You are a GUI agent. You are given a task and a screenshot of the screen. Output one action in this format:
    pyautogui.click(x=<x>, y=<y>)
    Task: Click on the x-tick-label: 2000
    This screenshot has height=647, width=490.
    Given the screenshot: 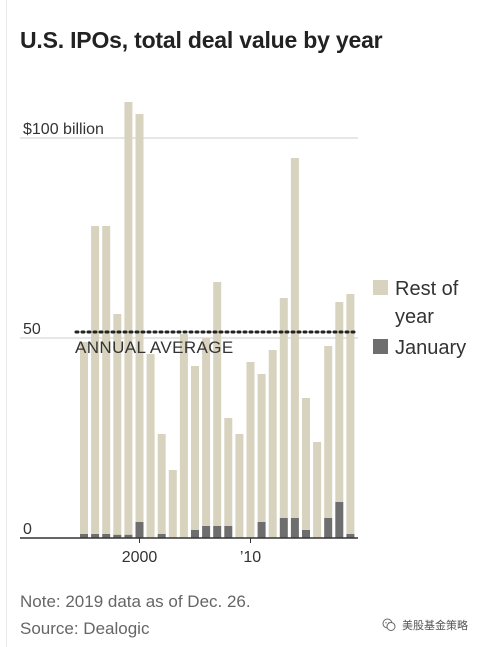 What is the action you would take?
    pyautogui.click(x=140, y=557)
    